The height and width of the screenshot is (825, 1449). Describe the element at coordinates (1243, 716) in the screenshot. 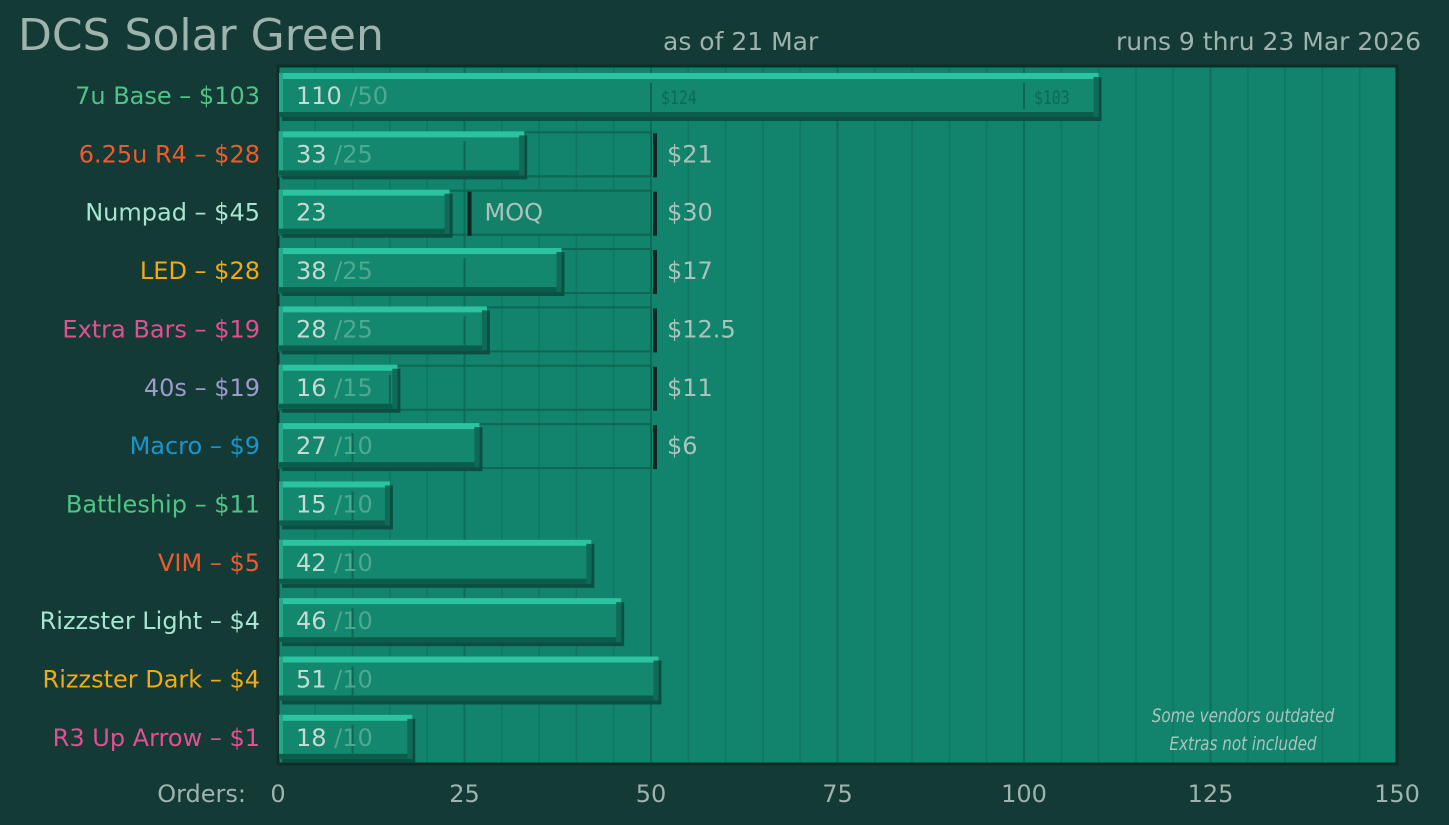

I see `footnote: Some vendors outdated` at that location.